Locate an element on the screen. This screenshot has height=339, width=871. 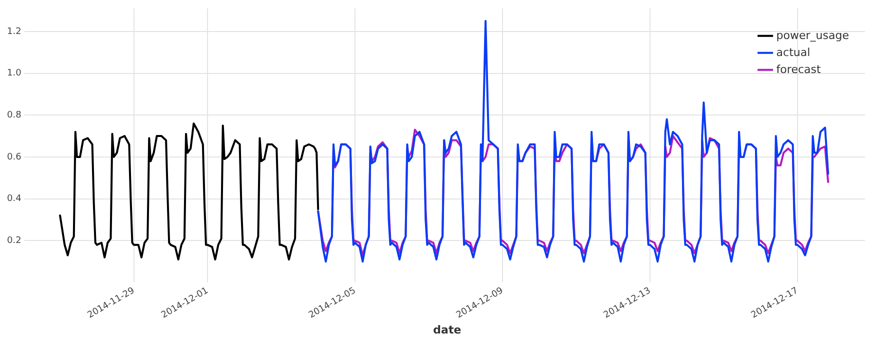
y-tick-label: 0.2 is located at coordinates (14, 241).